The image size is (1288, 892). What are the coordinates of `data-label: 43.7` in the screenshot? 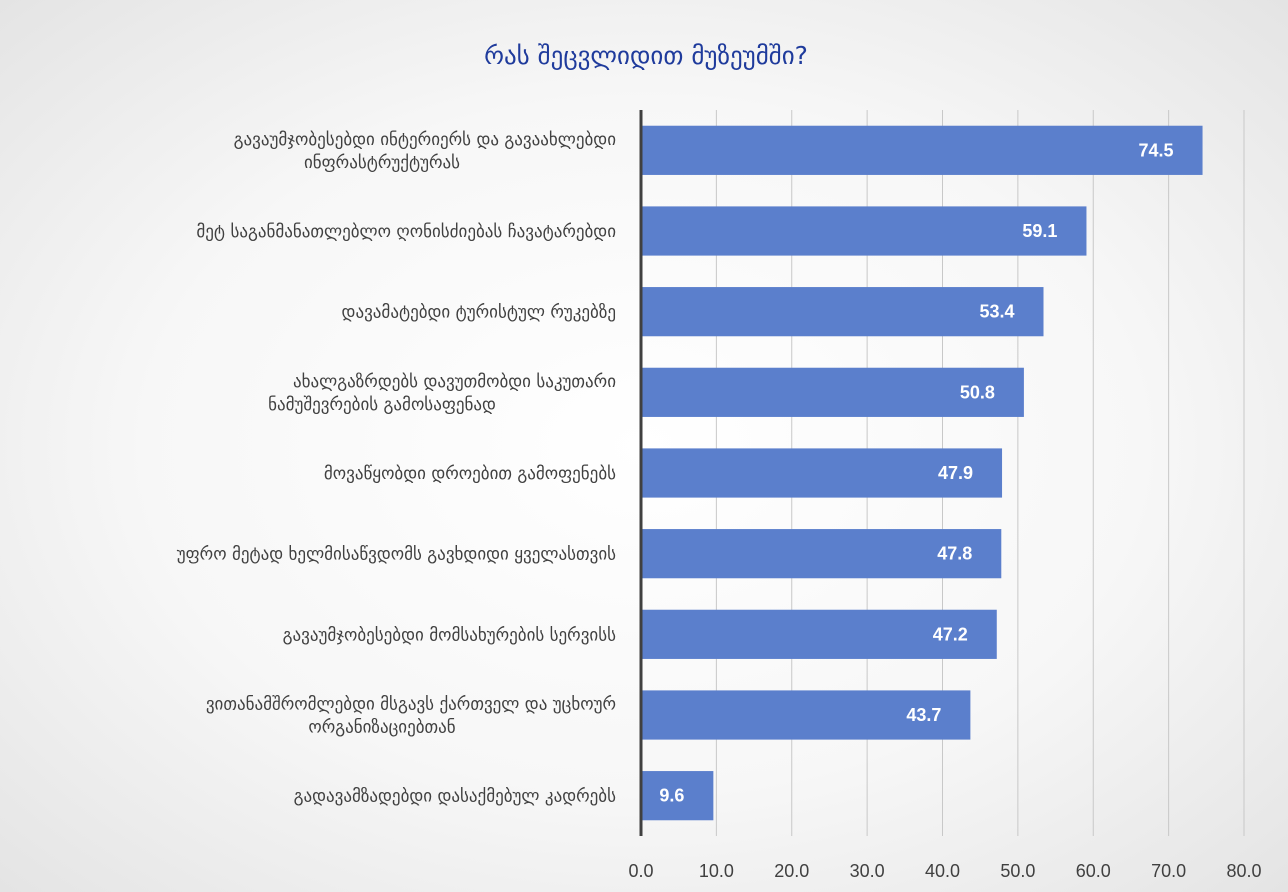 It's located at (923, 715).